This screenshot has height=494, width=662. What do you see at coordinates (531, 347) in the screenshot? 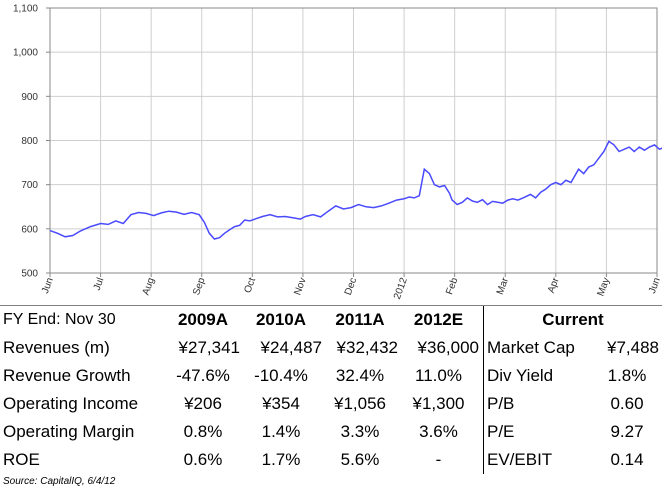
I see `metric-label: Market Cap` at bounding box center [531, 347].